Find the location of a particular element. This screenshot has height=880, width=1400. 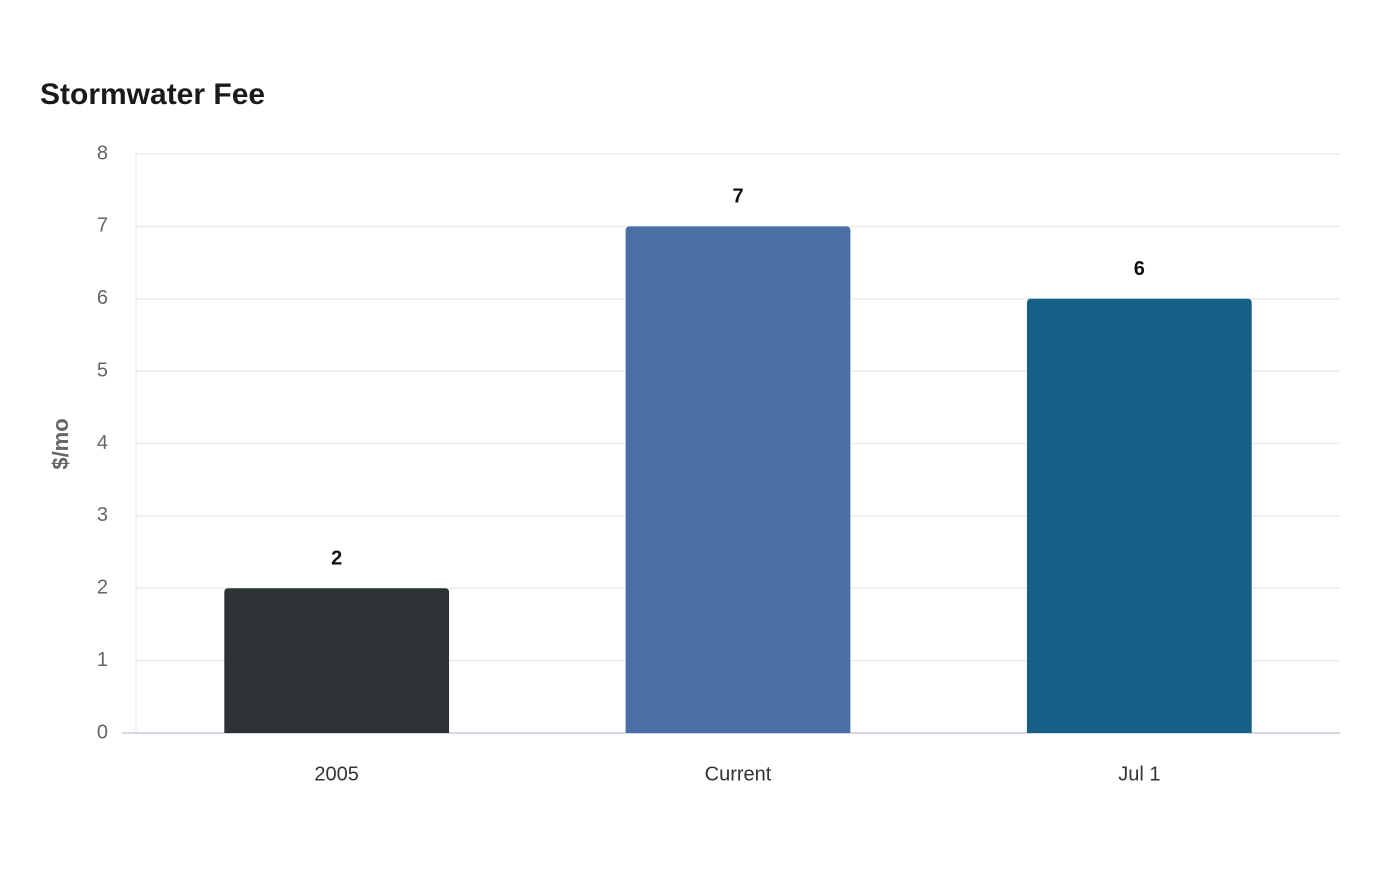

x-tick-label: 2005 is located at coordinates (336, 774).